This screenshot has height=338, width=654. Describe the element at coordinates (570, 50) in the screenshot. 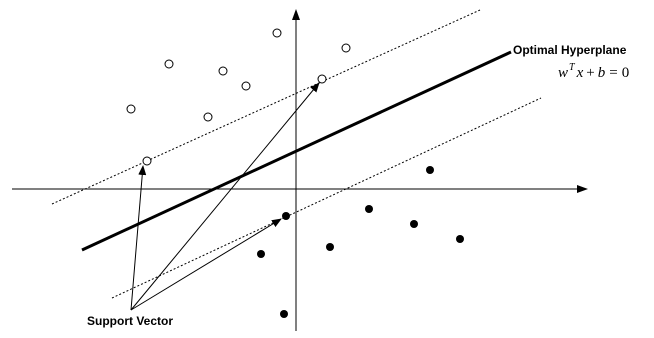

I see `hyperplane-title: Optimal Hyperplane` at that location.